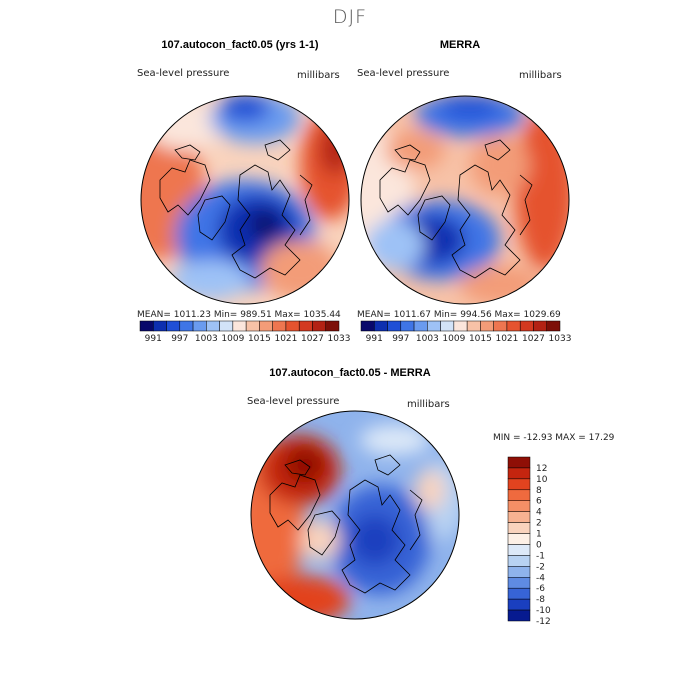 Image resolution: width=700 pixels, height=700 pixels. What do you see at coordinates (350, 373) in the screenshot?
I see `panel-3-title: 107.autocon_fact0.05 - MERRA` at bounding box center [350, 373].